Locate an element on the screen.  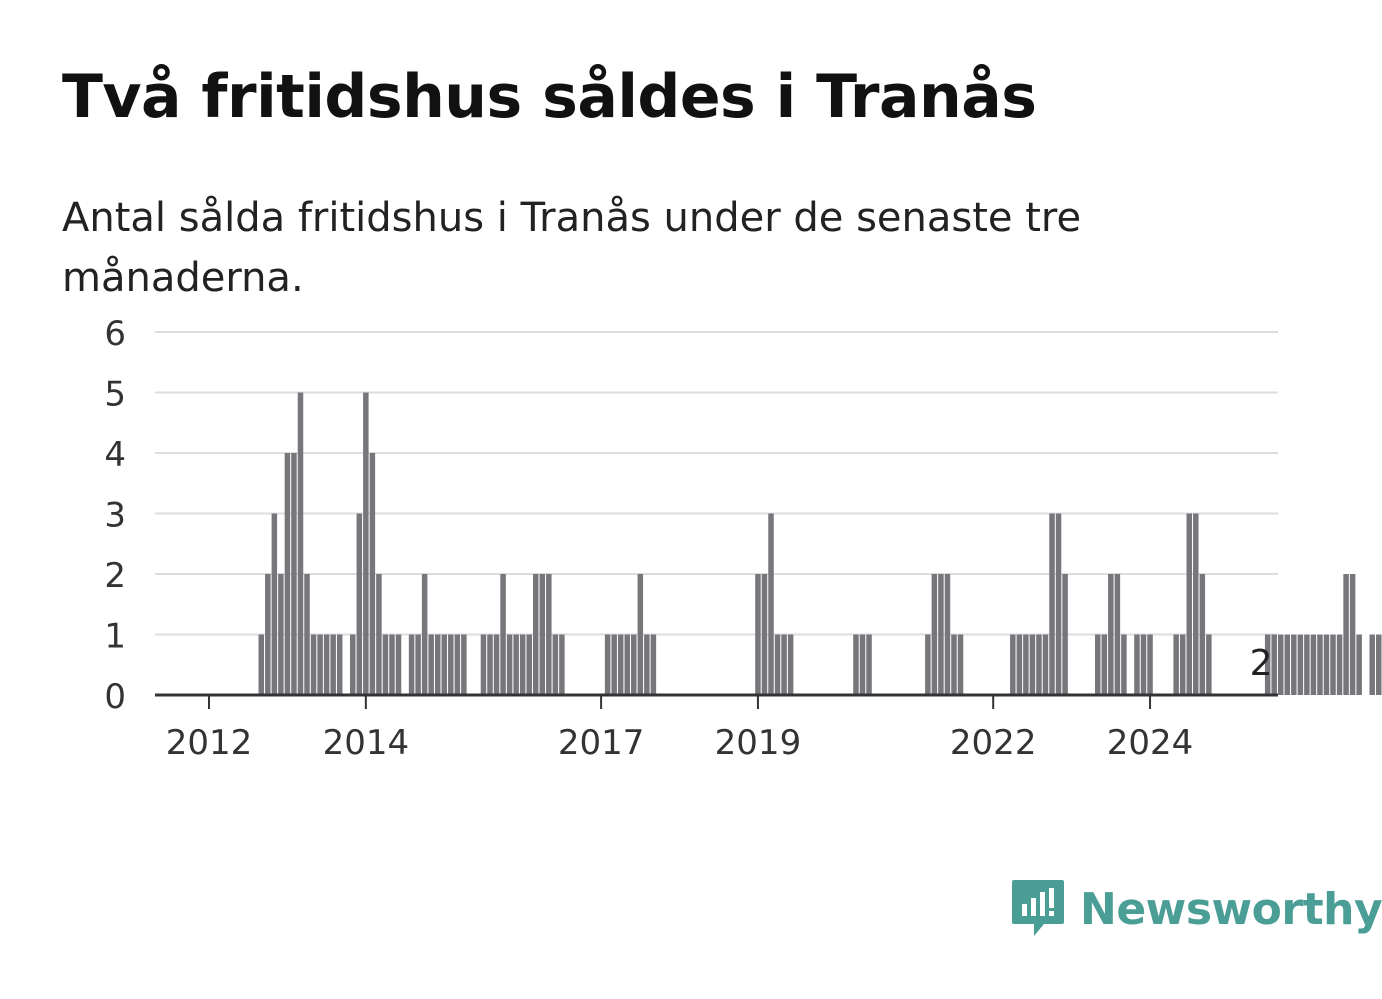
x-tick-label: 2012 is located at coordinates (209, 743).